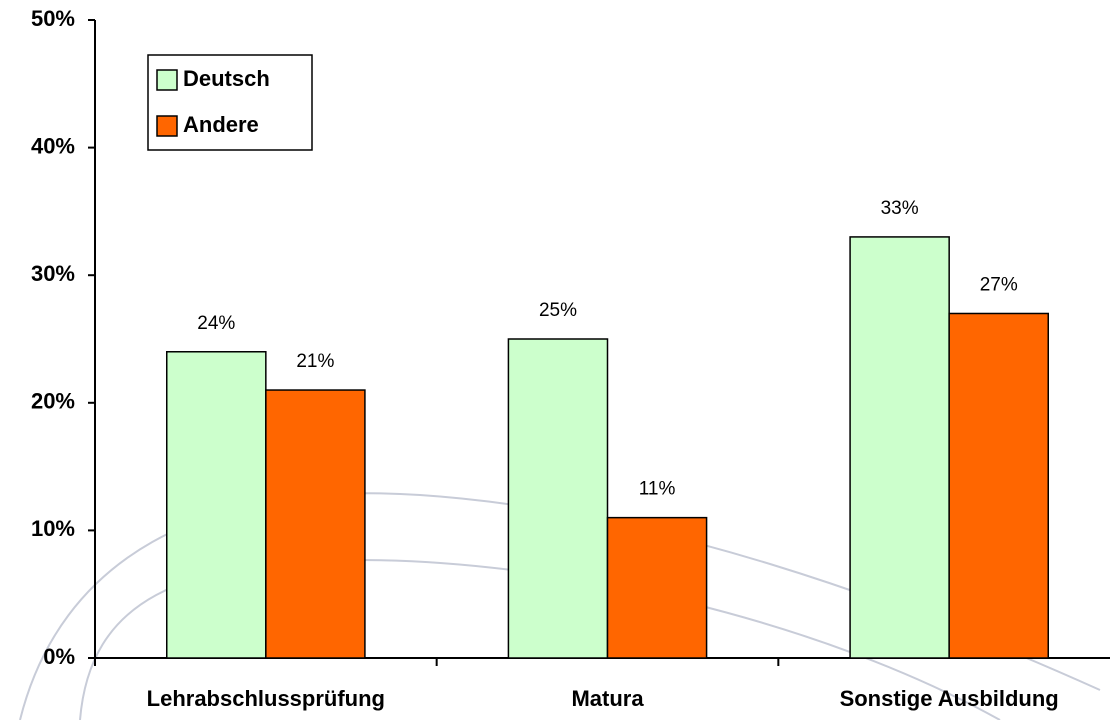  I want to click on y-tick-label: 10%, so click(53, 528).